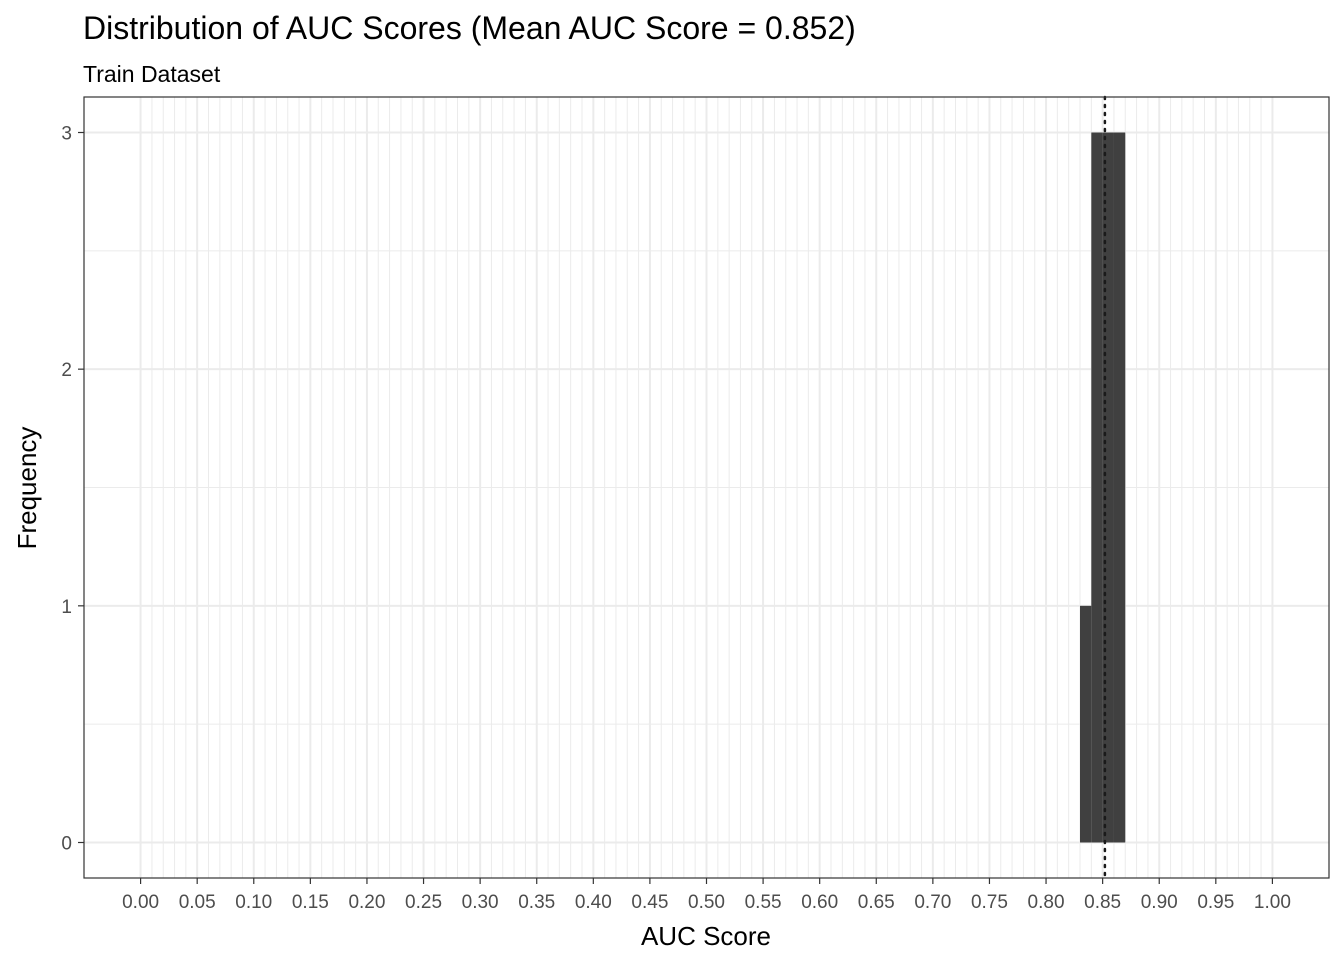 Image resolution: width=1344 pixels, height=960 pixels. Describe the element at coordinates (66, 607) in the screenshot. I see `y-tick-label: 1` at that location.